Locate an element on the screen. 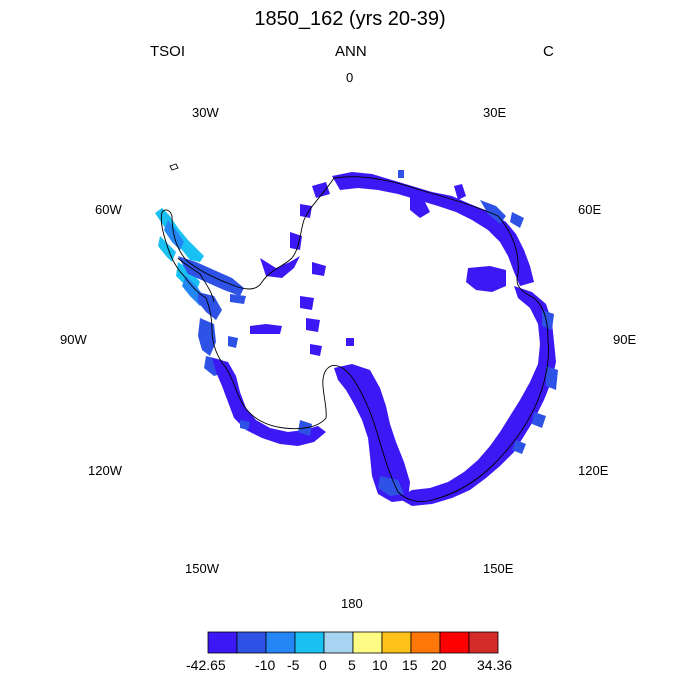 The height and width of the screenshot is (700, 700). amery-cells is located at coordinates (458, 238).